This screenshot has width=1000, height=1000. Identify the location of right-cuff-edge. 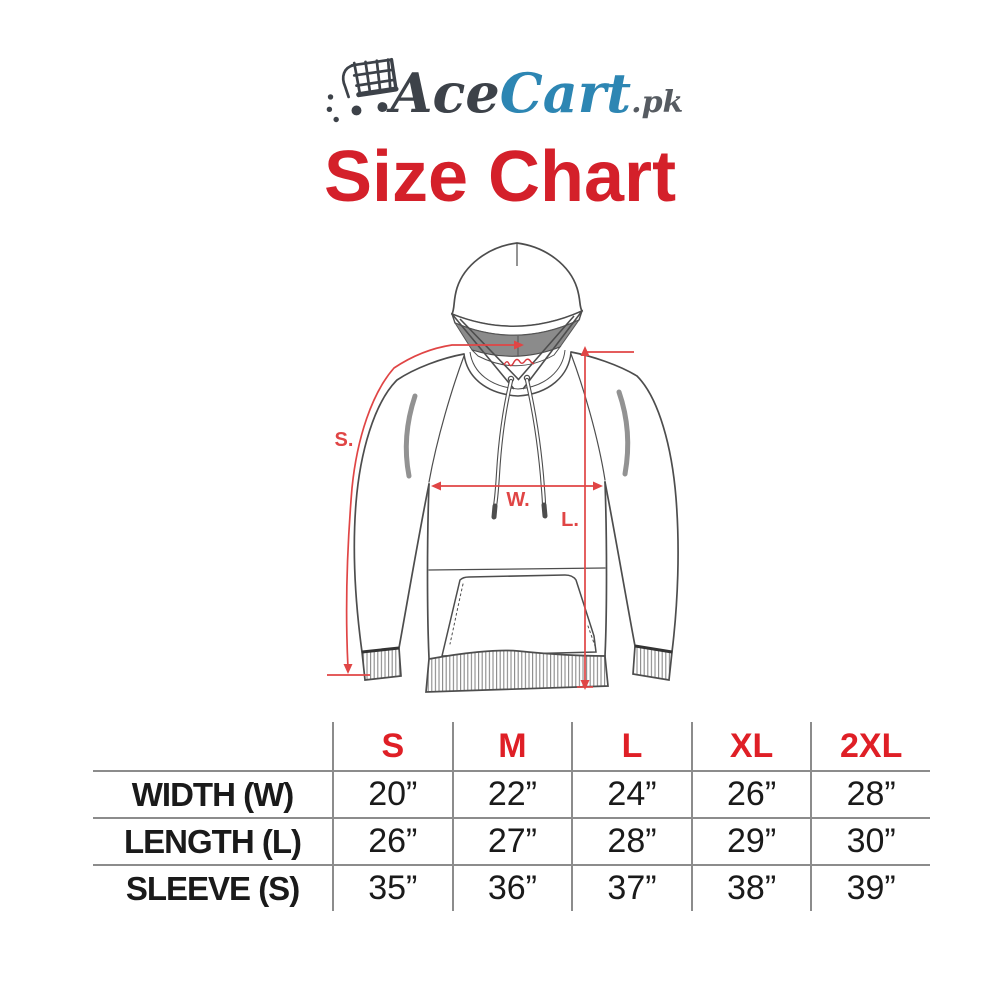
(653, 649).